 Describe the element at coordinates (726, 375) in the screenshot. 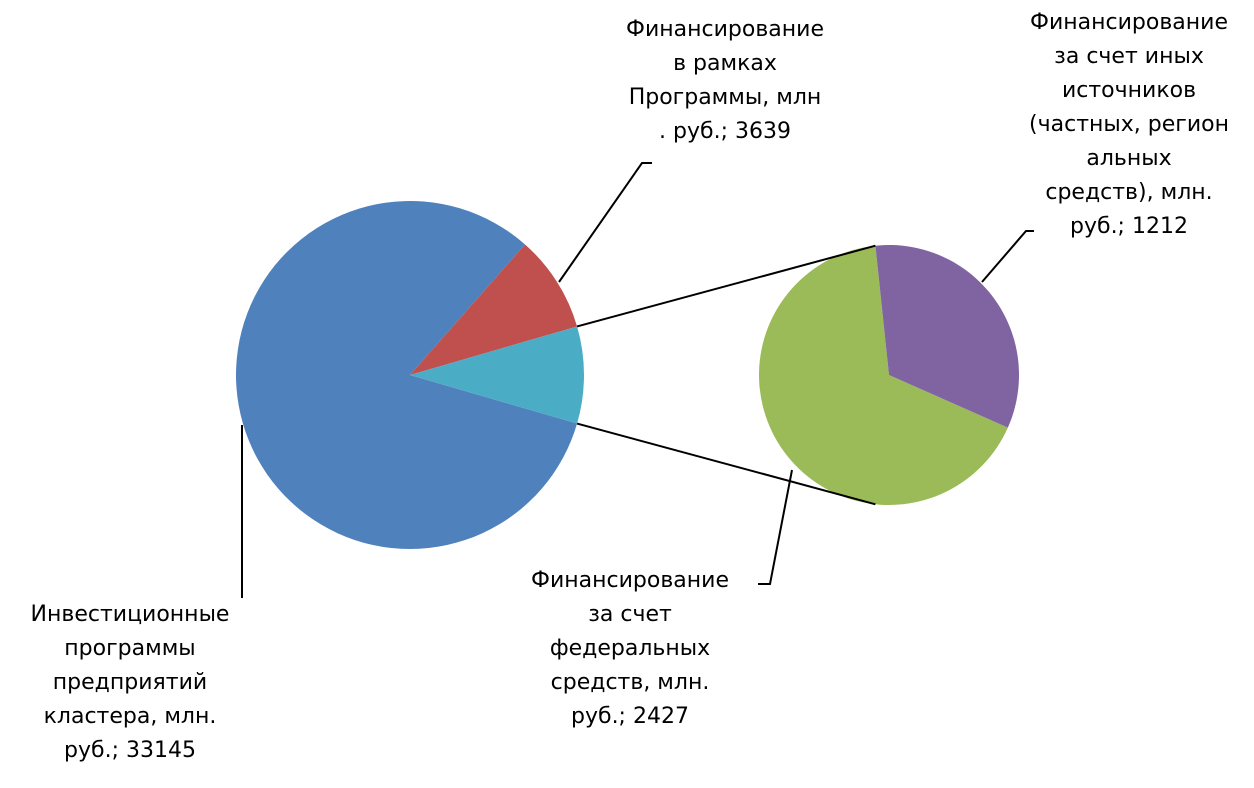

I see `connector-lines` at that location.